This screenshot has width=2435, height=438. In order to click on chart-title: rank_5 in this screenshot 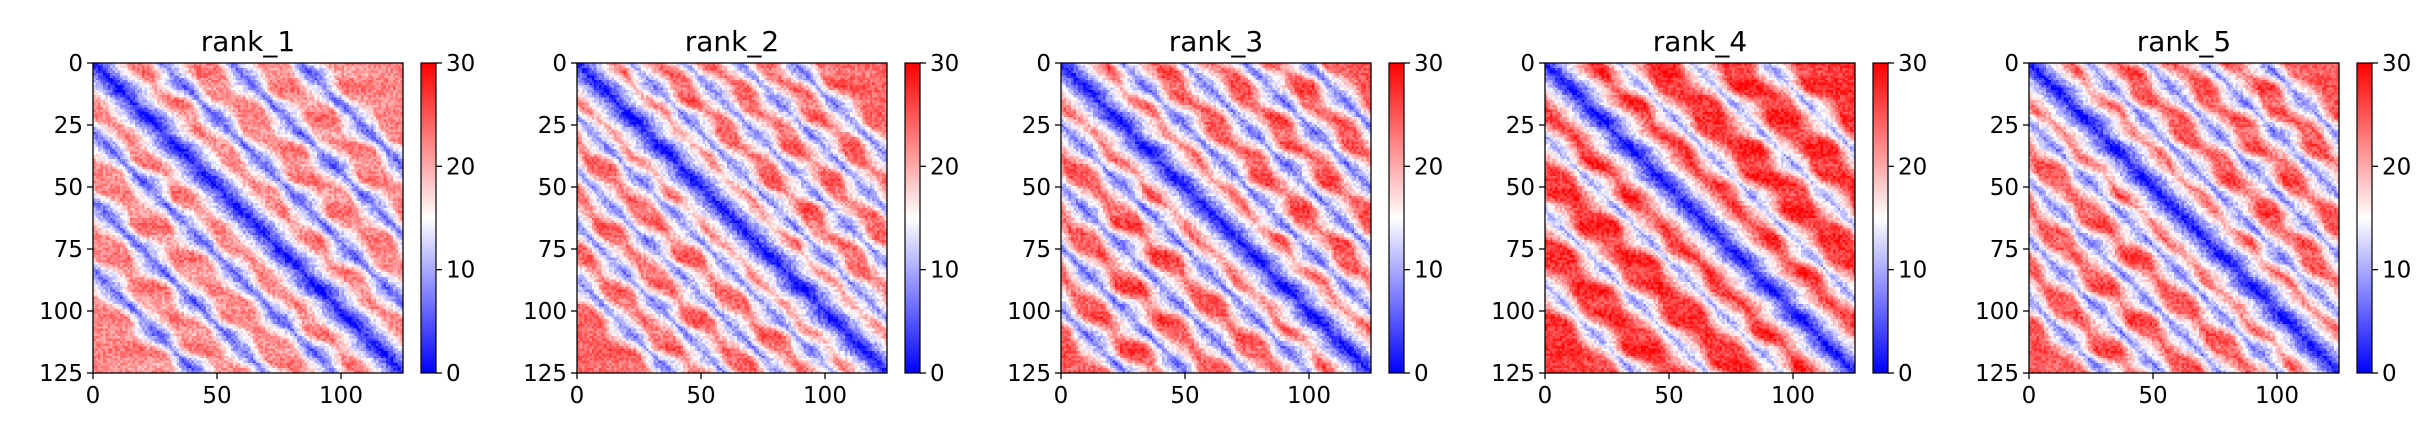, I will do `click(2184, 41)`.